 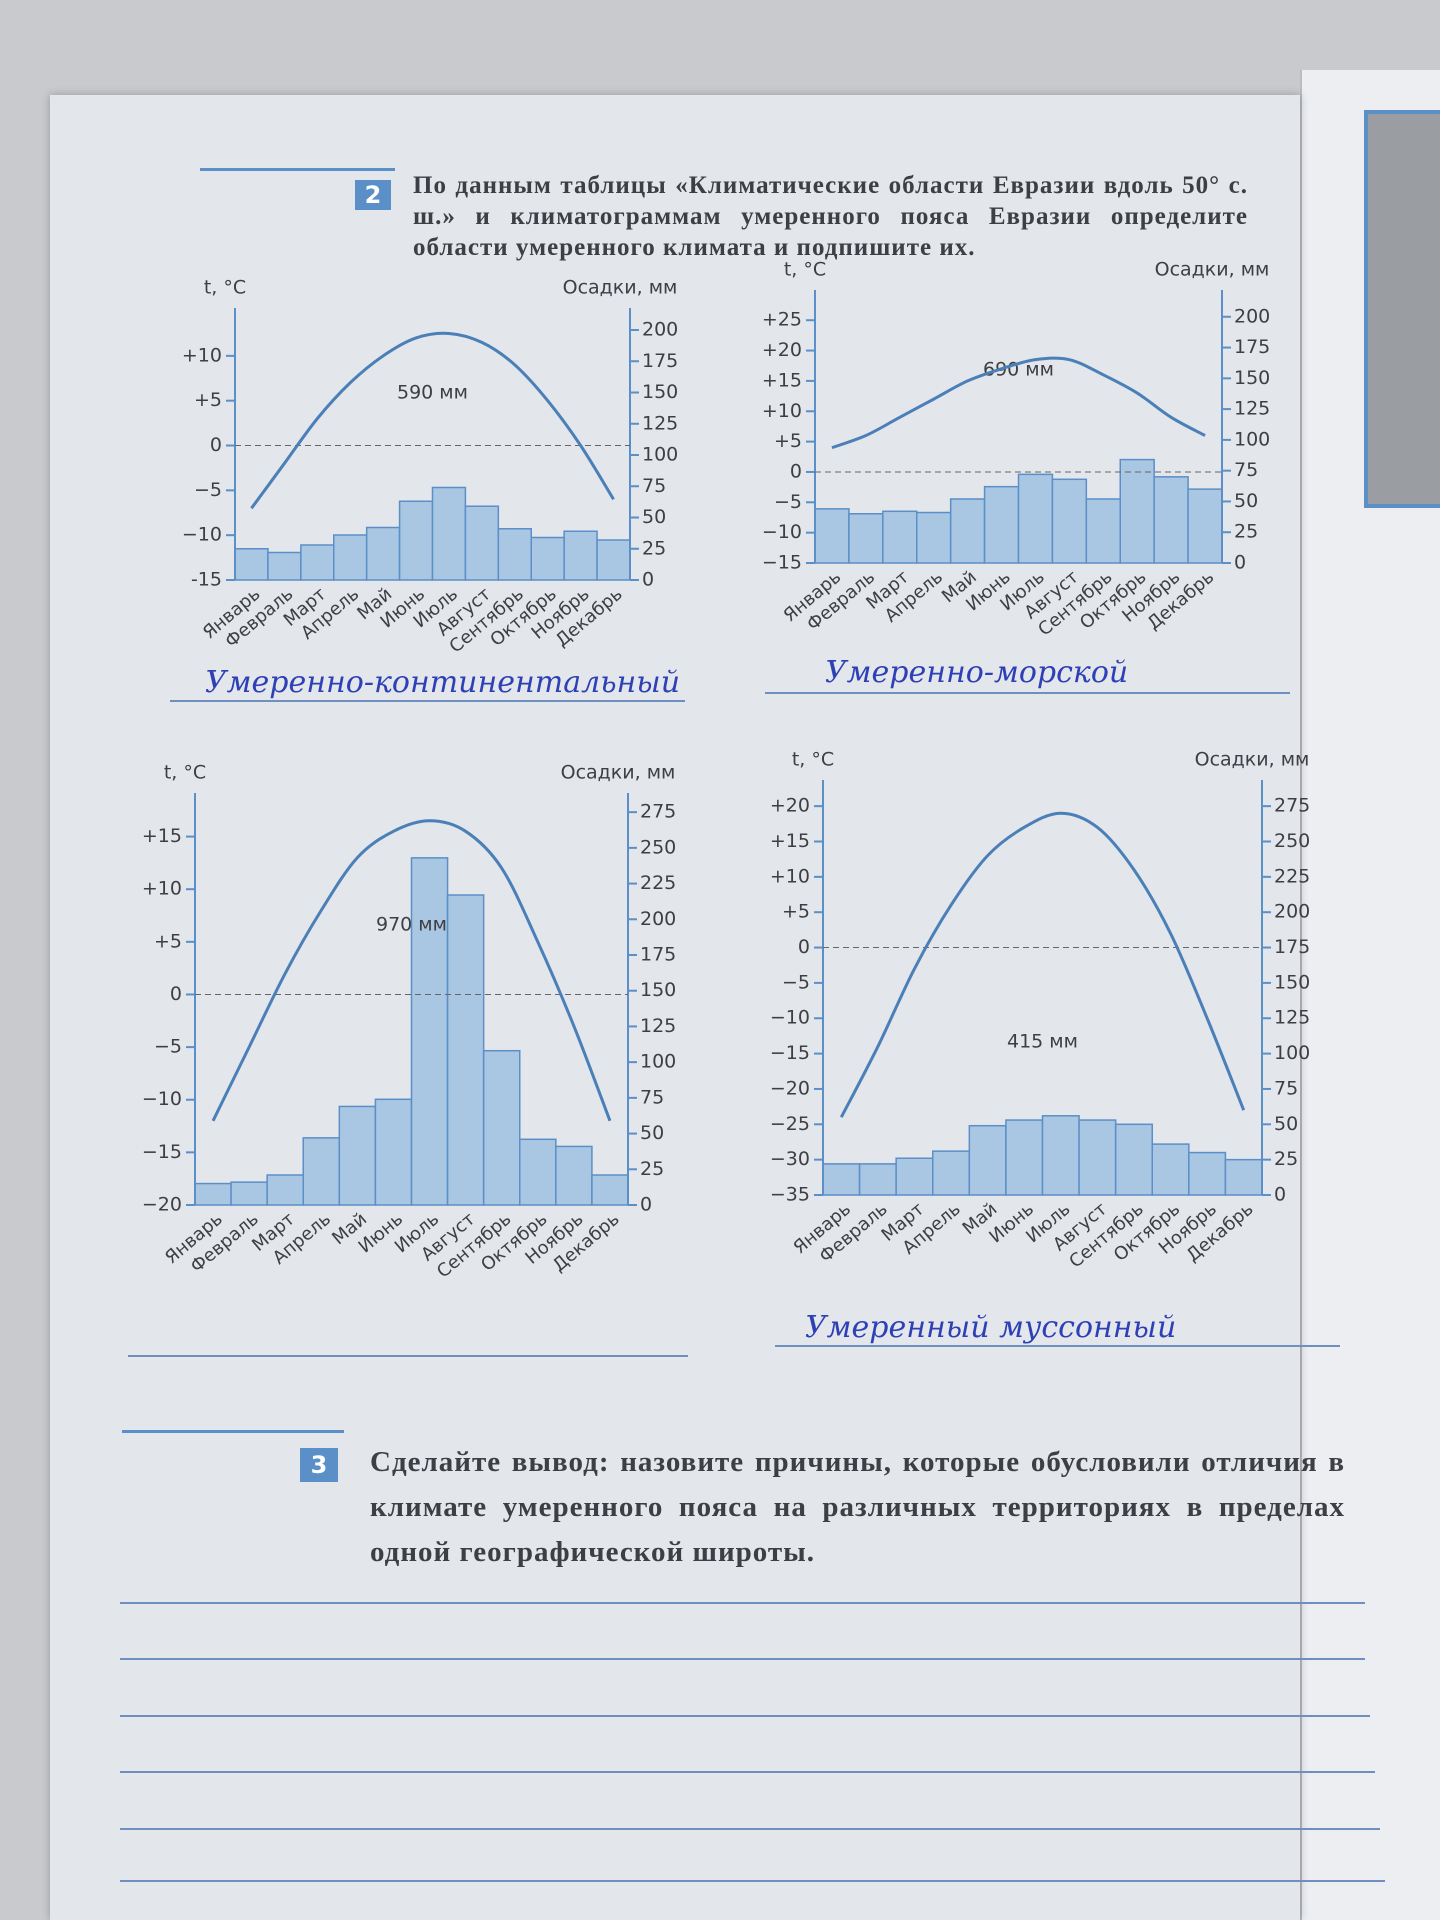 What do you see at coordinates (432, 392) in the screenshot?
I see `annotation: 590 мм` at bounding box center [432, 392].